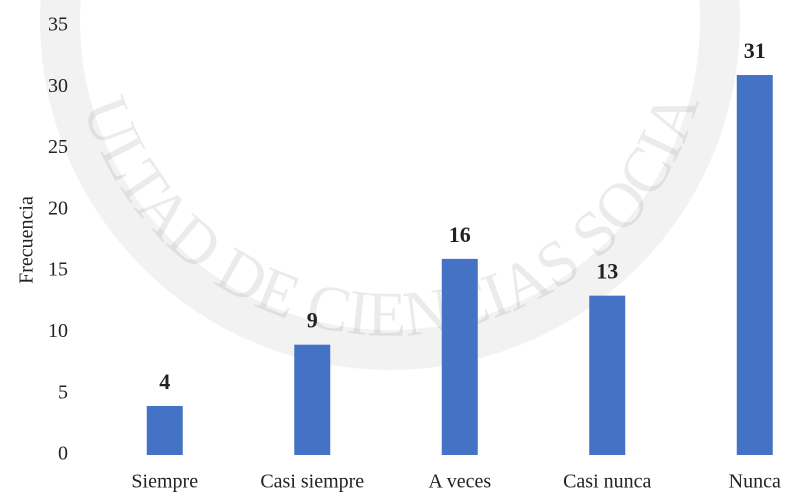 The image size is (793, 497). Describe the element at coordinates (607, 271) in the screenshot. I see `data-label: 13` at that location.